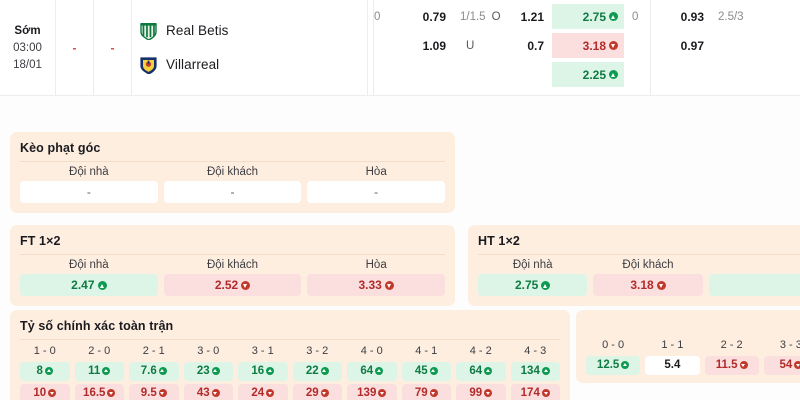 The width and height of the screenshot is (800, 400). Describe the element at coordinates (426, 371) in the screenshot. I see `score-odds-top: 45` at that location.